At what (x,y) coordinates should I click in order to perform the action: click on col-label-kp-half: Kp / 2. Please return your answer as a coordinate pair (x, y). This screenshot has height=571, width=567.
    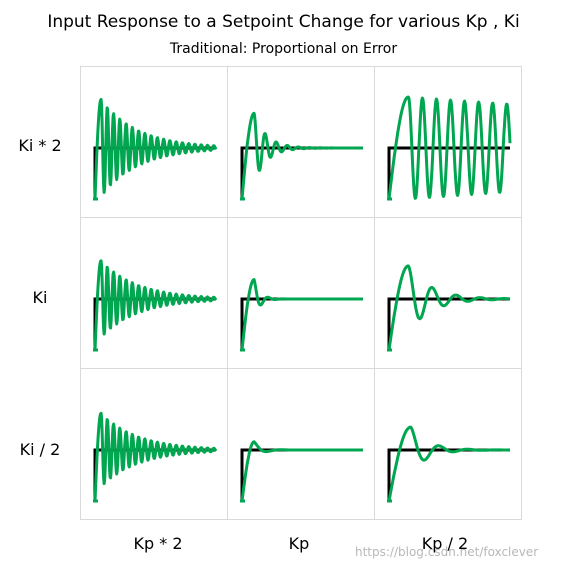
    Looking at the image, I should click on (445, 543).